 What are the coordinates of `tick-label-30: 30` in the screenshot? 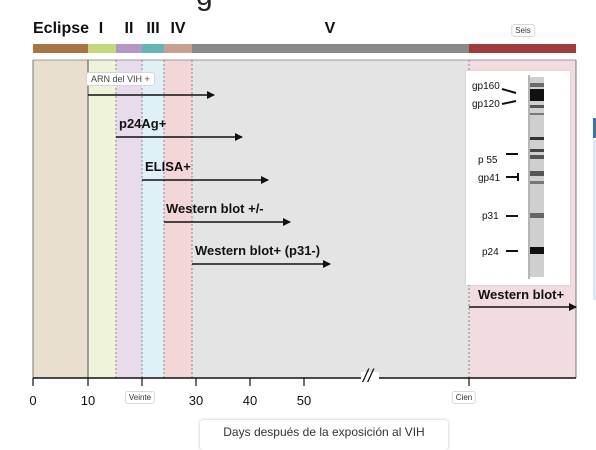 It's located at (196, 400).